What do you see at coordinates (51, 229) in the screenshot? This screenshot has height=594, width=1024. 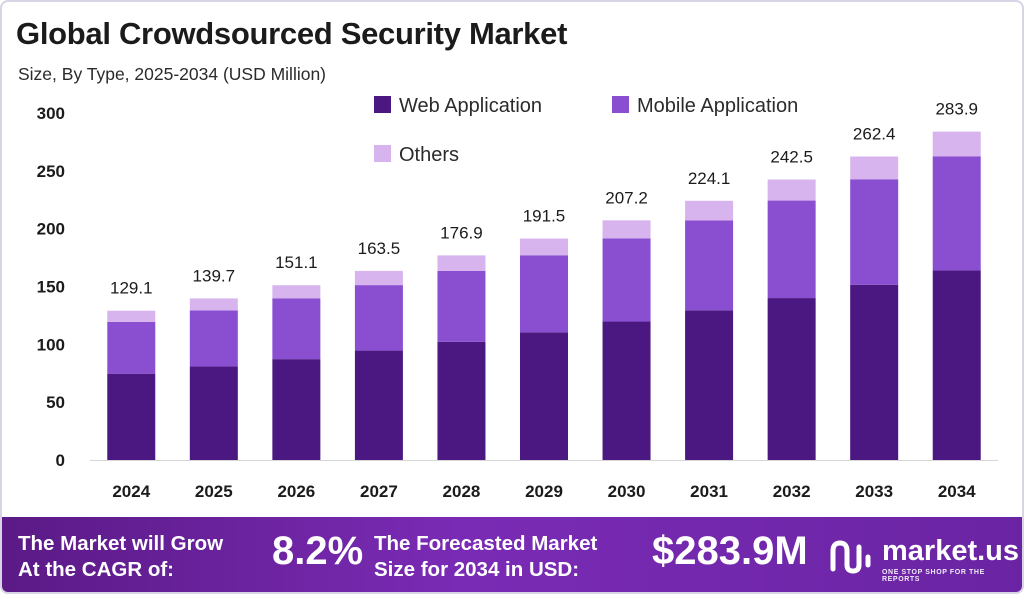 I see `y-tick-label: 200` at bounding box center [51, 229].